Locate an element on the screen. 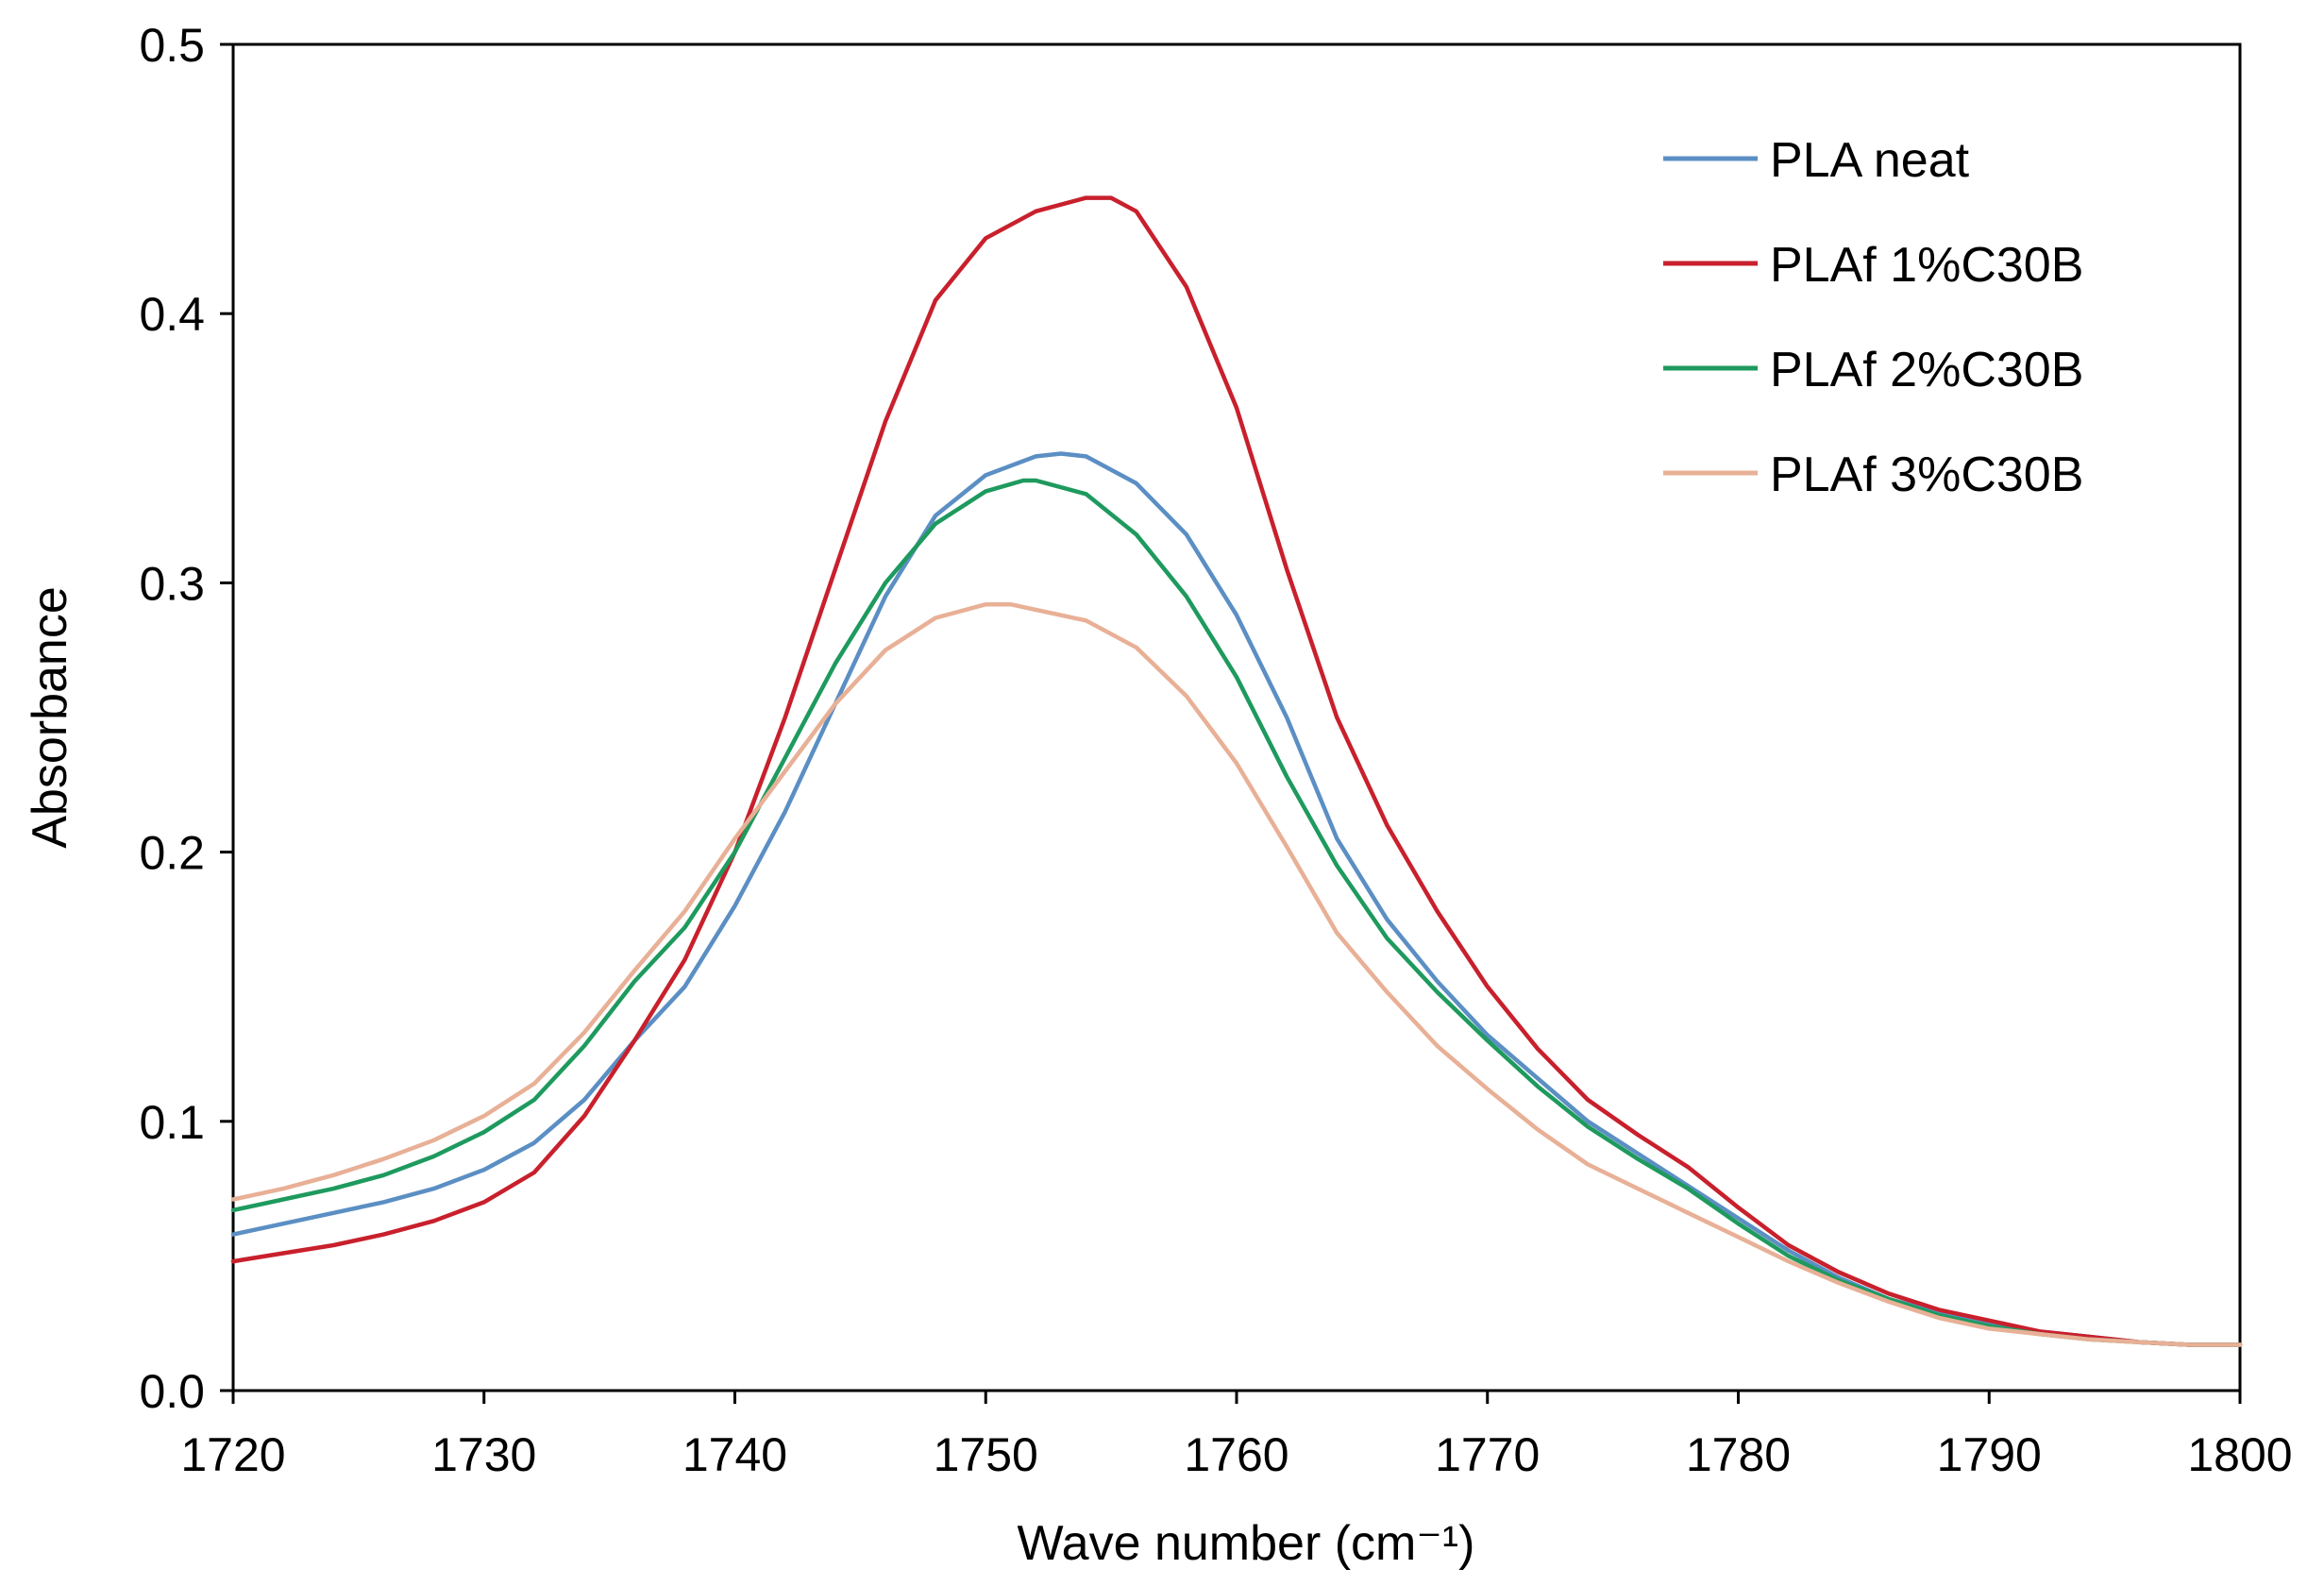 This screenshot has height=1586, width=2324. x-tick-label: 1750 is located at coordinates (986, 1454).